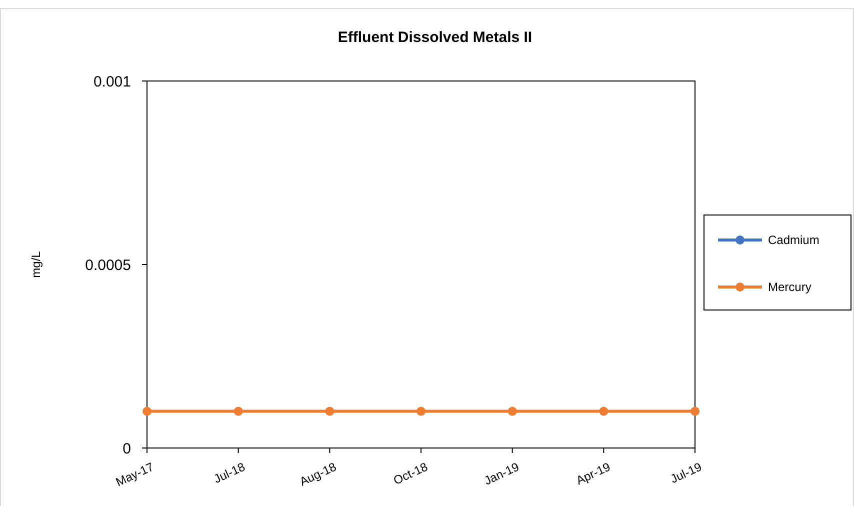  What do you see at coordinates (686, 473) in the screenshot?
I see `x-tick-label: Jul-19` at bounding box center [686, 473].